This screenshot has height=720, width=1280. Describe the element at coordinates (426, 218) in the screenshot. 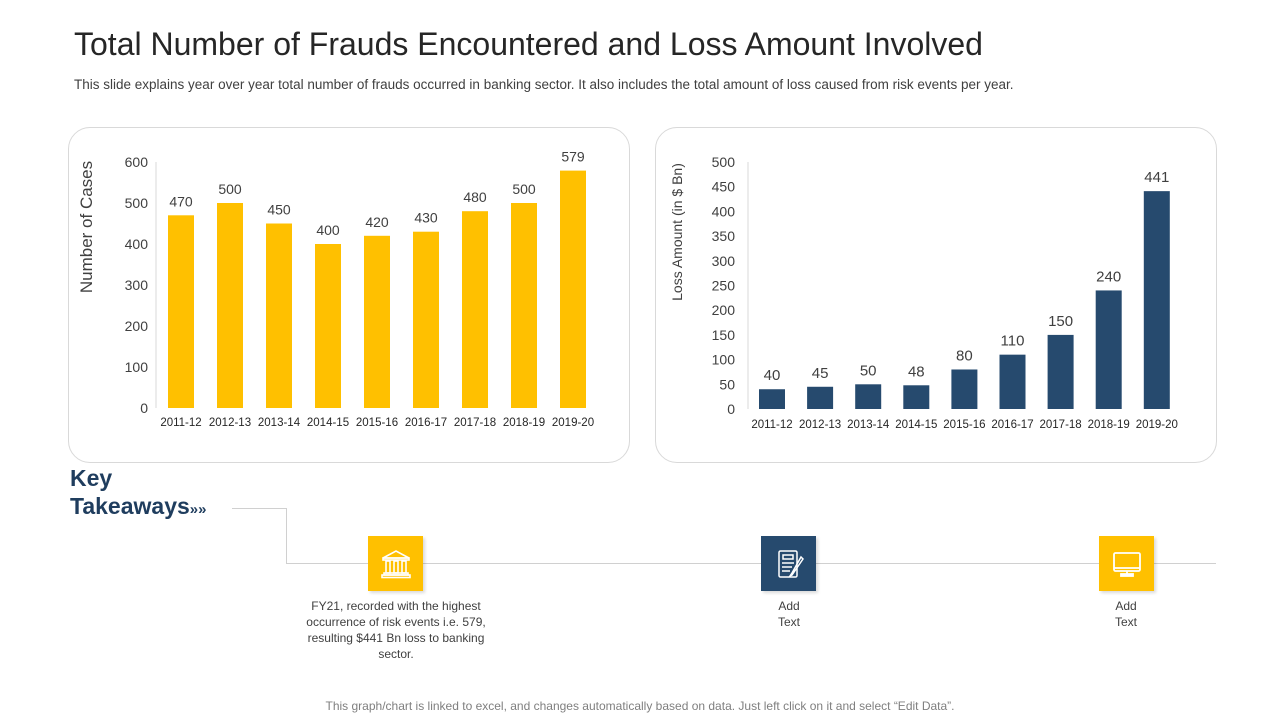

I see `data-label: 430` at that location.